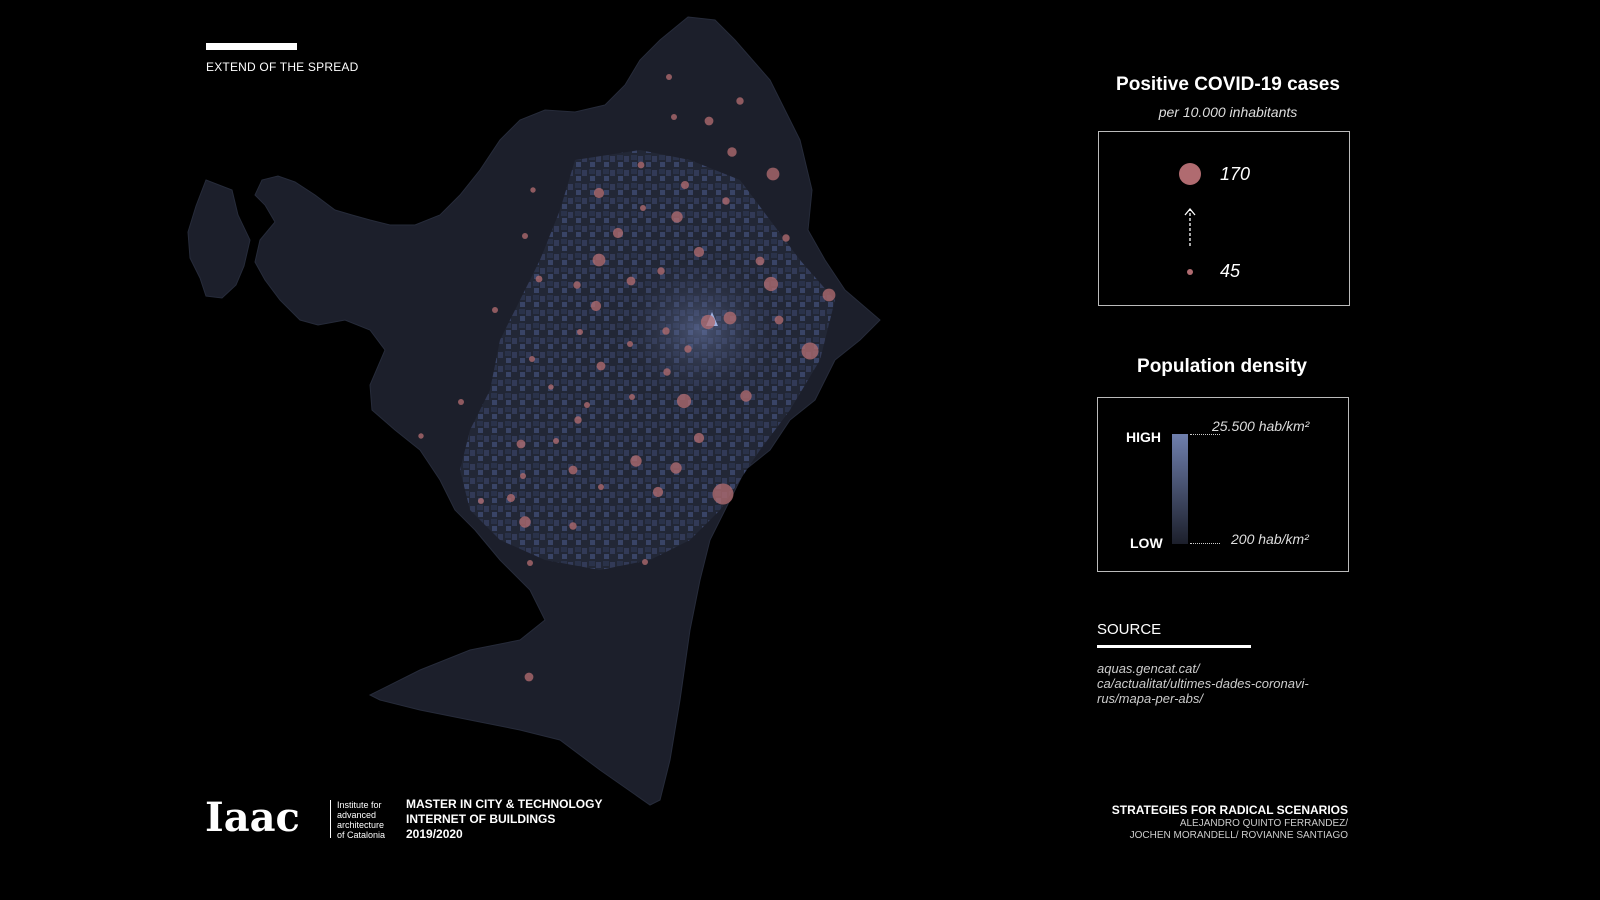  What do you see at coordinates (1143, 437) in the screenshot?
I see `density-high-label: HIGH` at bounding box center [1143, 437].